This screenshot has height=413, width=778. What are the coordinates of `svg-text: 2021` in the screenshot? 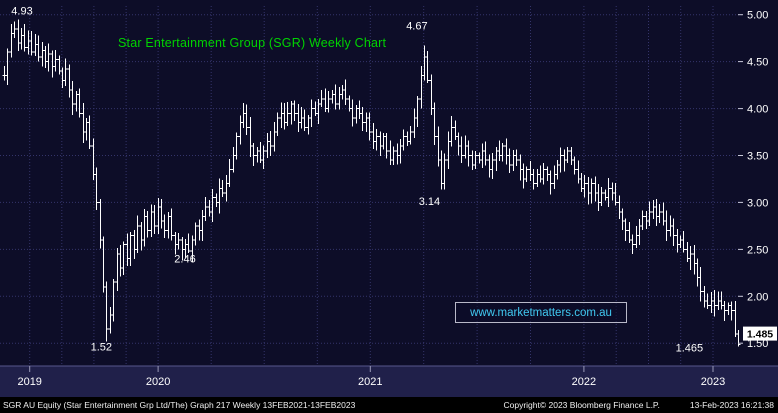 It's located at (370, 382).